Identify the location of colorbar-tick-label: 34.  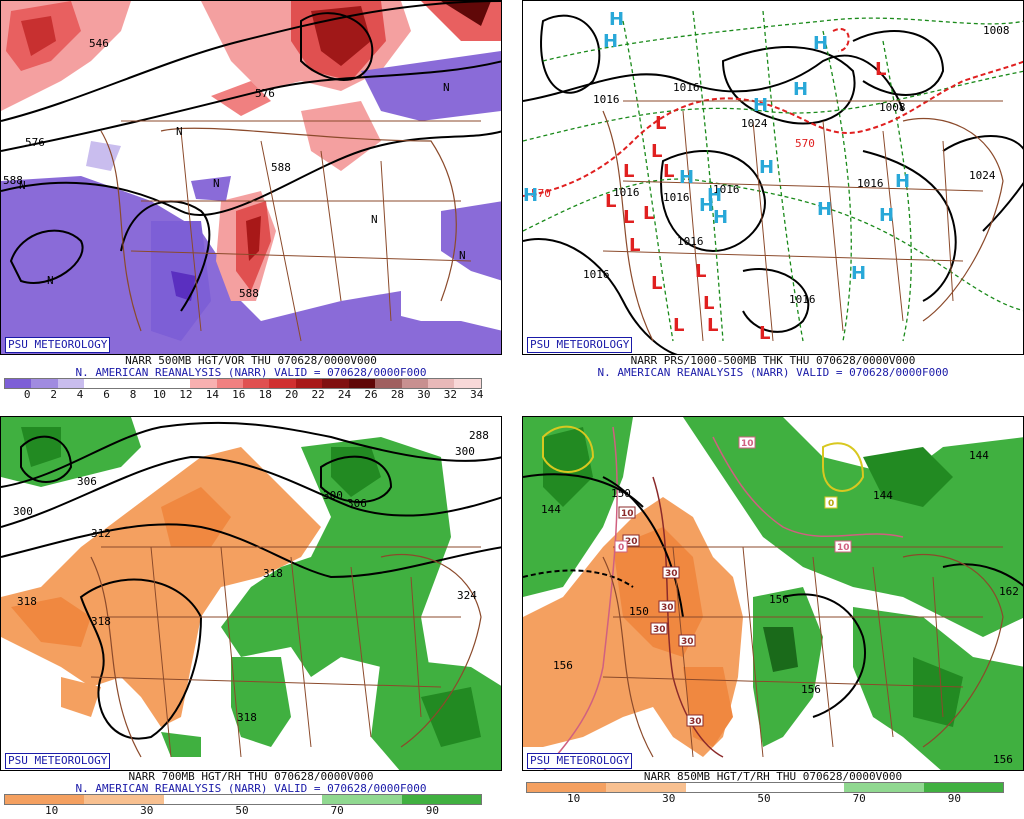
(477, 394).